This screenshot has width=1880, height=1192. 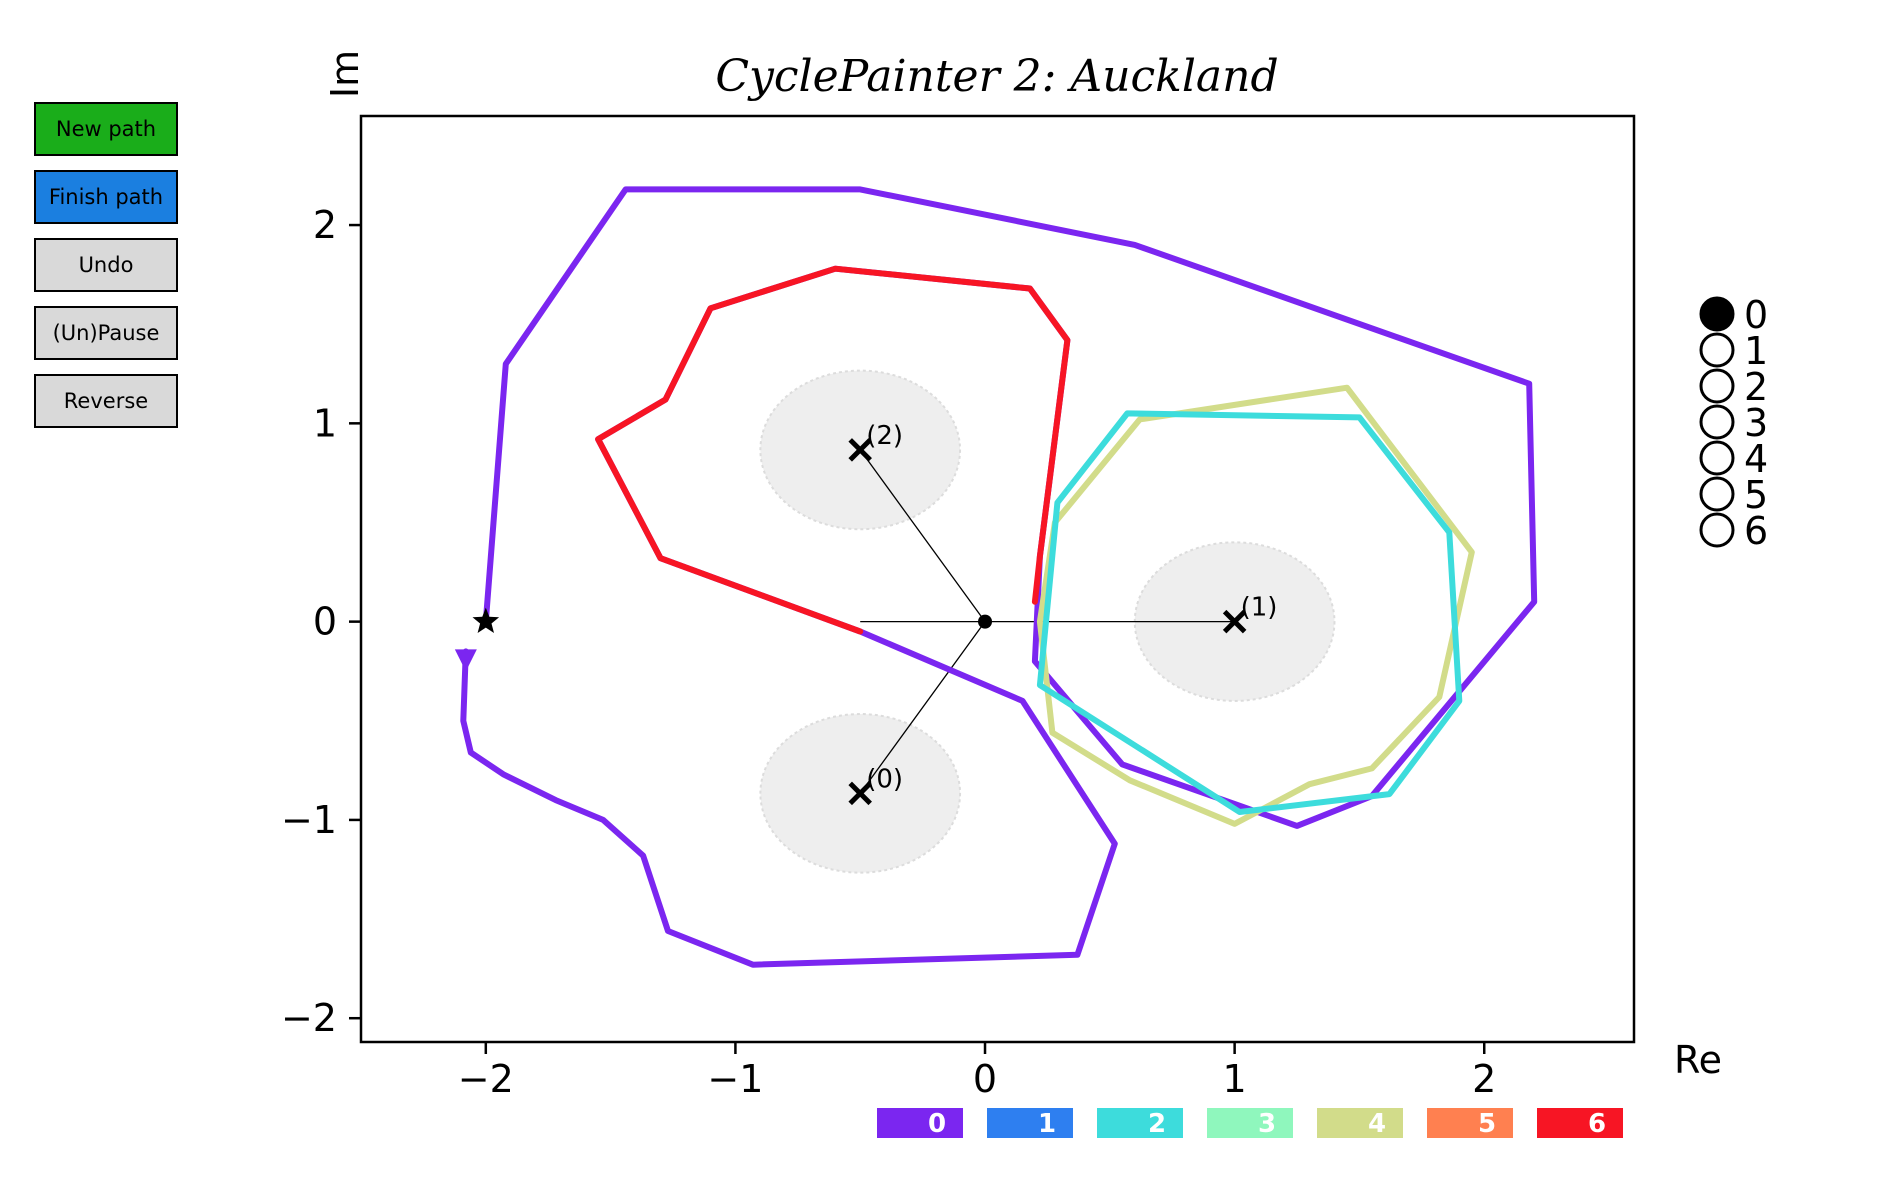 What do you see at coordinates (325, 423) in the screenshot?
I see `y-tick-label: 1` at bounding box center [325, 423].